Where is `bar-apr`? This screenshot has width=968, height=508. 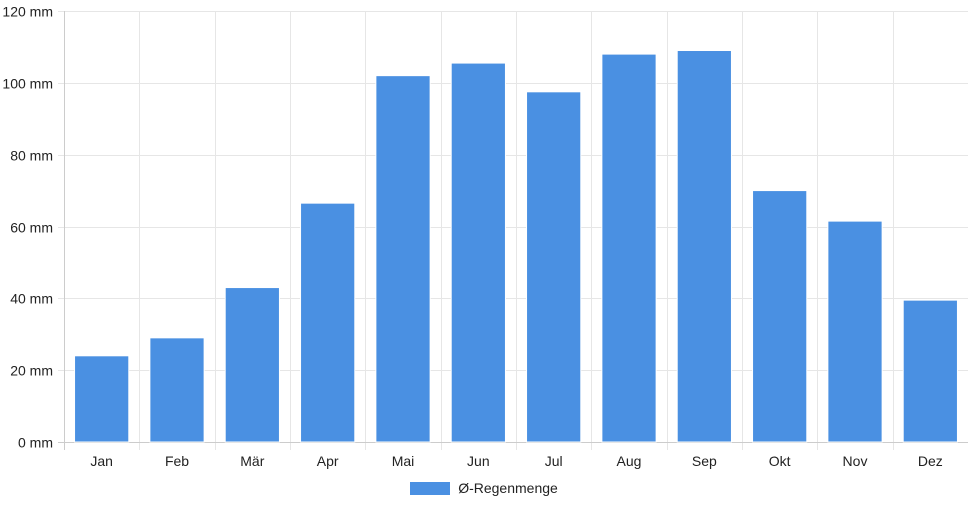
bar-apr is located at coordinates (328, 322).